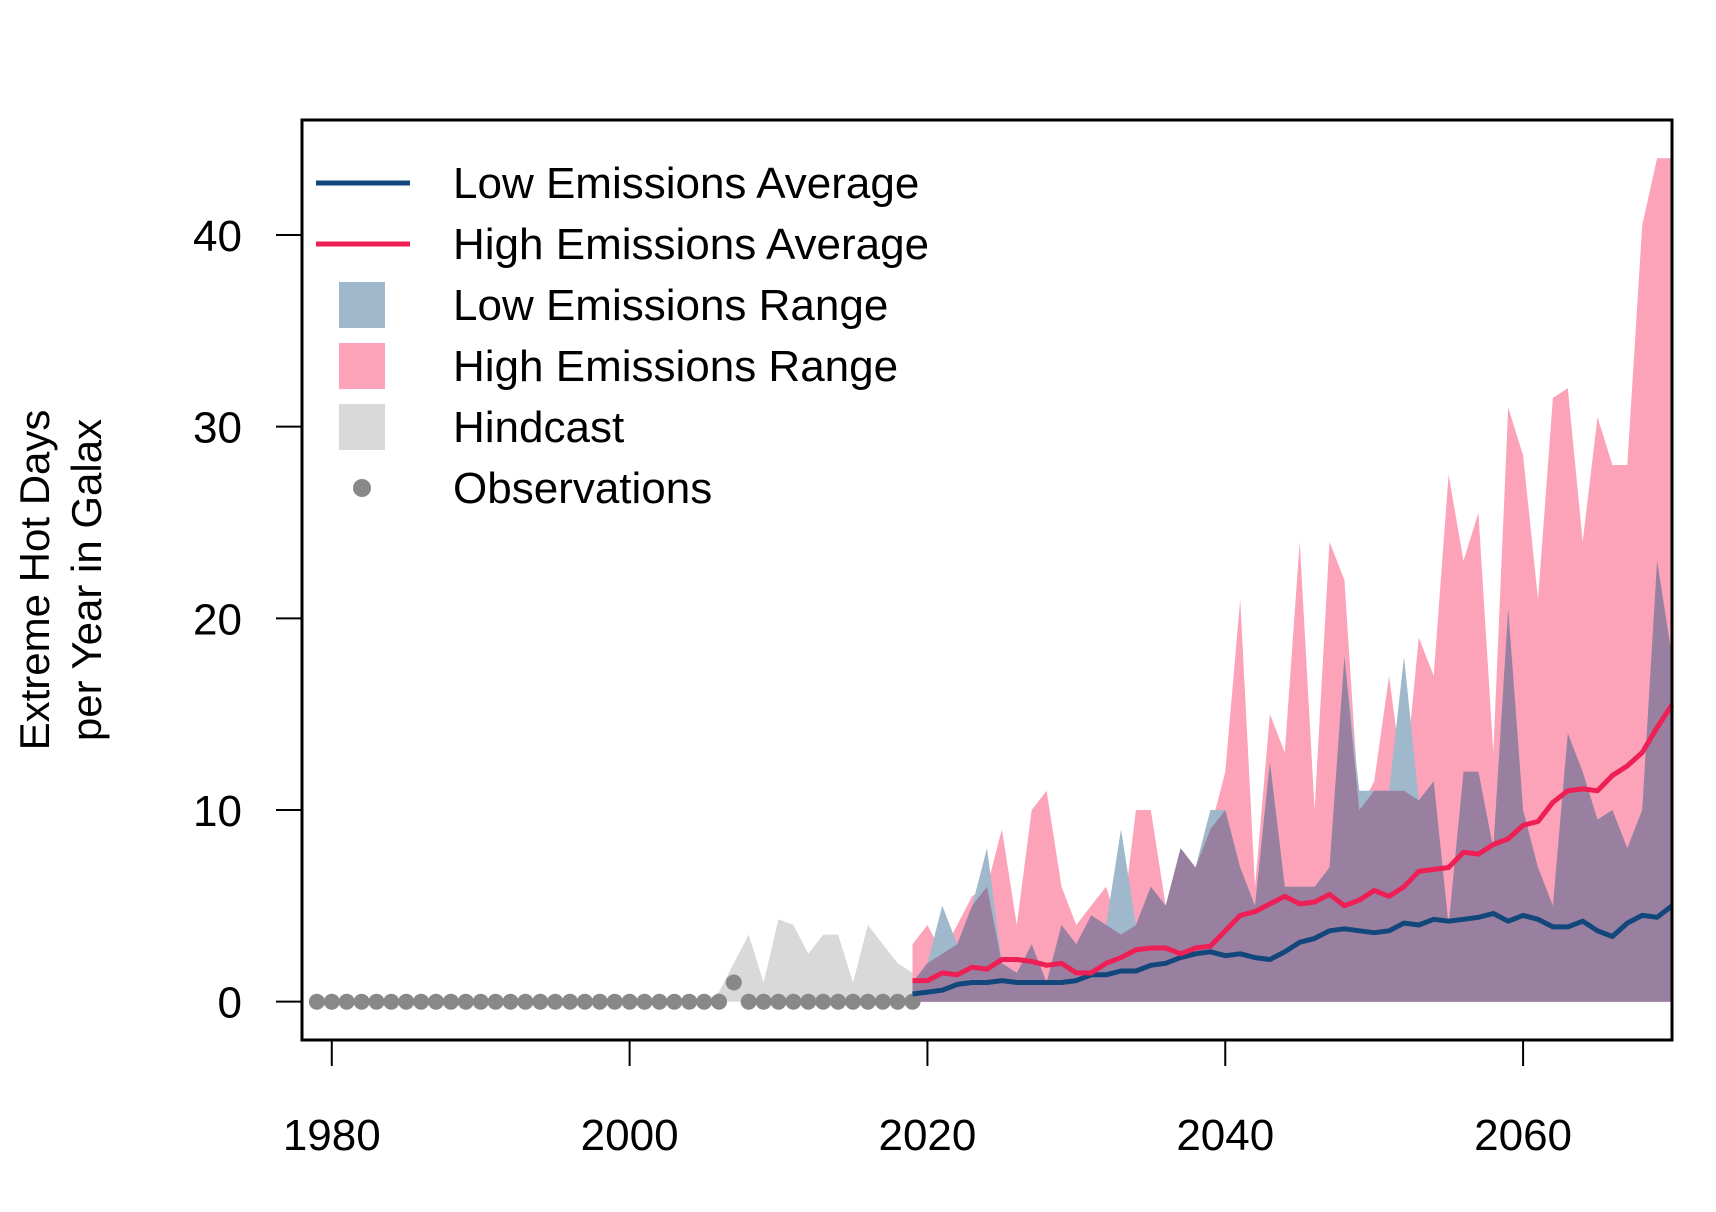 Image resolution: width=1716 pixels, height=1212 pixels. What do you see at coordinates (670, 305) in the screenshot?
I see `legend-label-low-emissions-range: Low Emissions Range` at bounding box center [670, 305].